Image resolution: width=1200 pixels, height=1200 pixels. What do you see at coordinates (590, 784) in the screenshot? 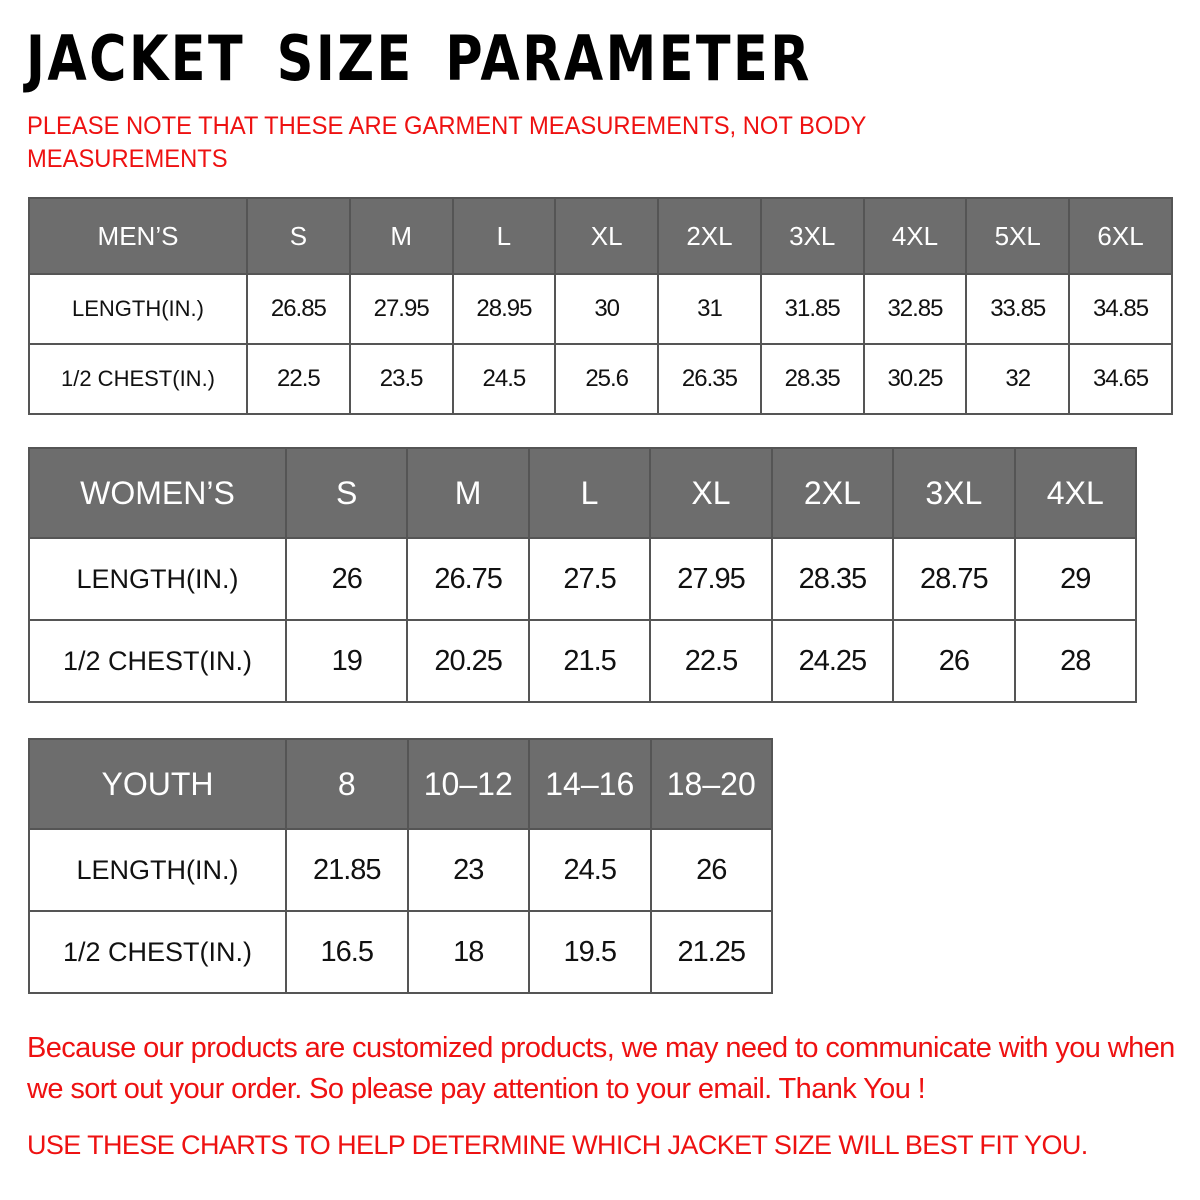
I see `size-header: 14–16` at bounding box center [590, 784].